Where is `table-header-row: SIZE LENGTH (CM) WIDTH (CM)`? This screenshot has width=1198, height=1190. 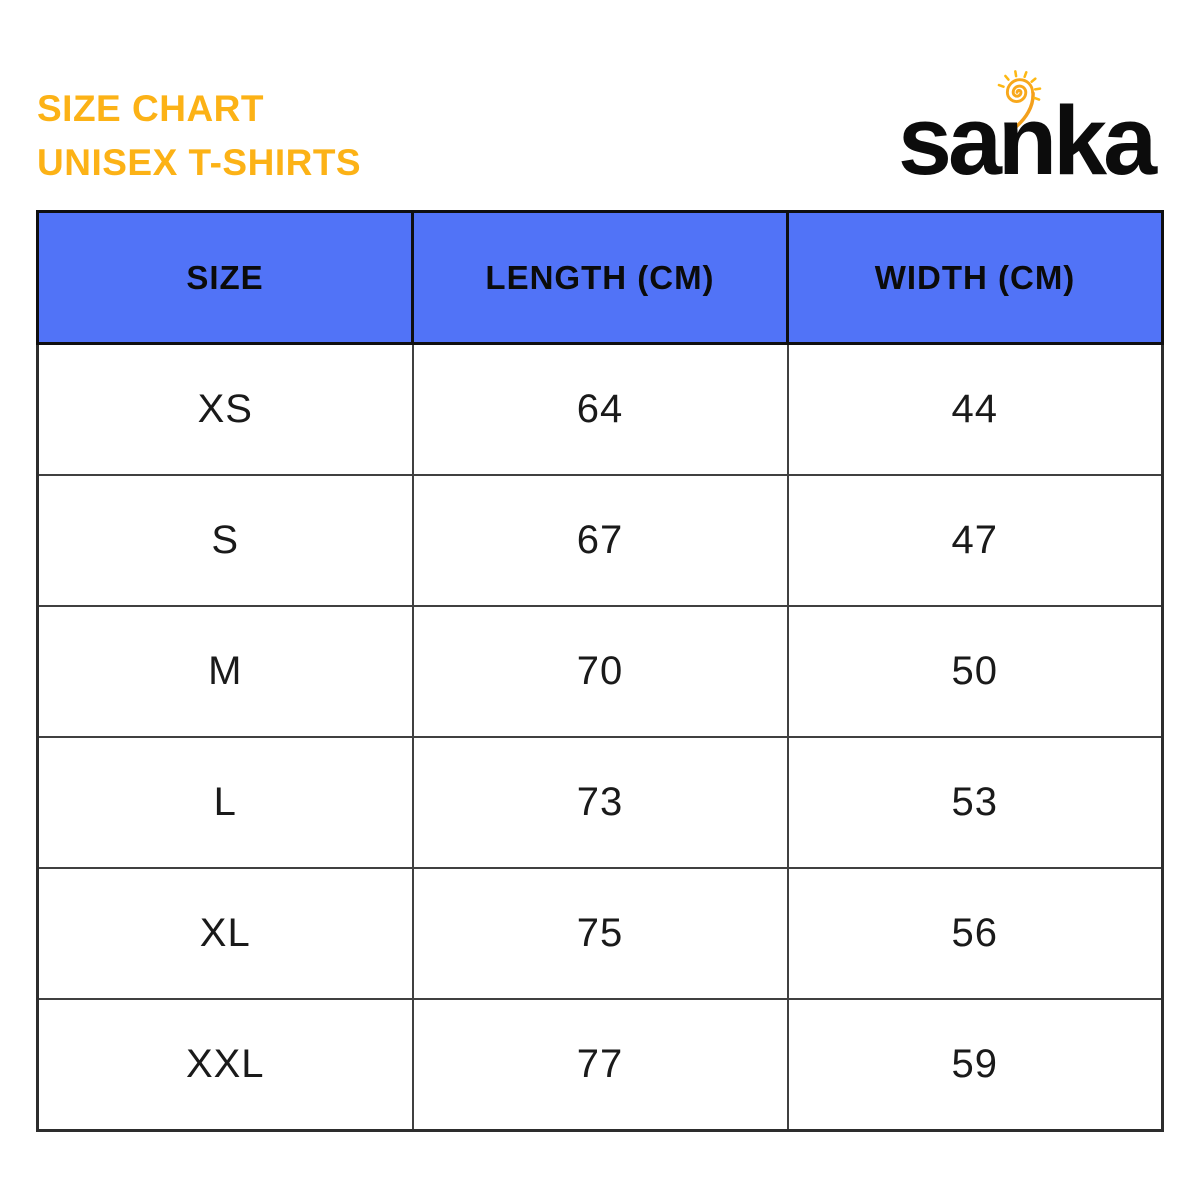 table-header-row: SIZE LENGTH (CM) WIDTH (CM) is located at coordinates (600, 277).